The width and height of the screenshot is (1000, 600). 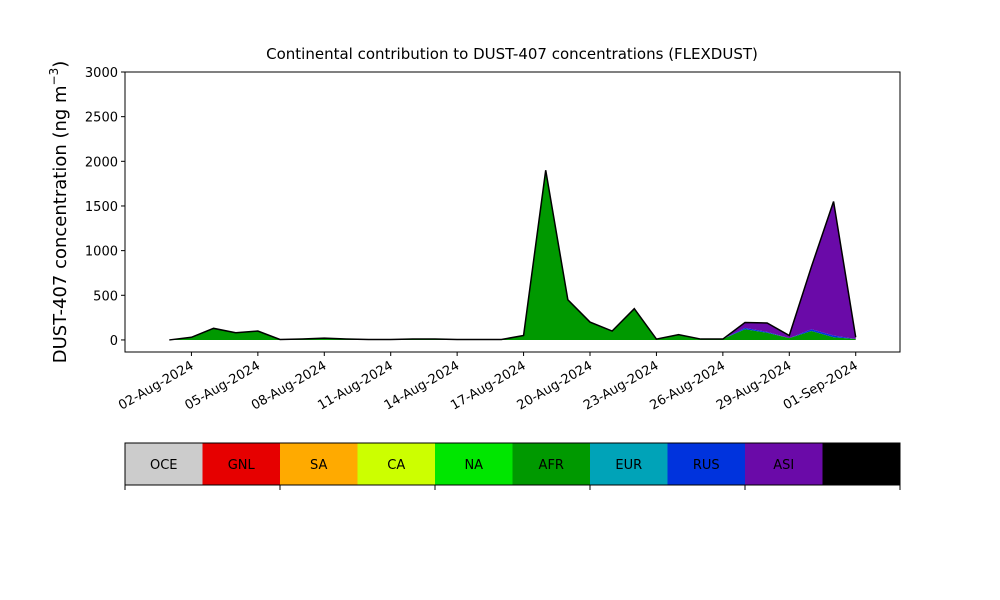 I want to click on legend-label: CA, so click(x=396, y=465).